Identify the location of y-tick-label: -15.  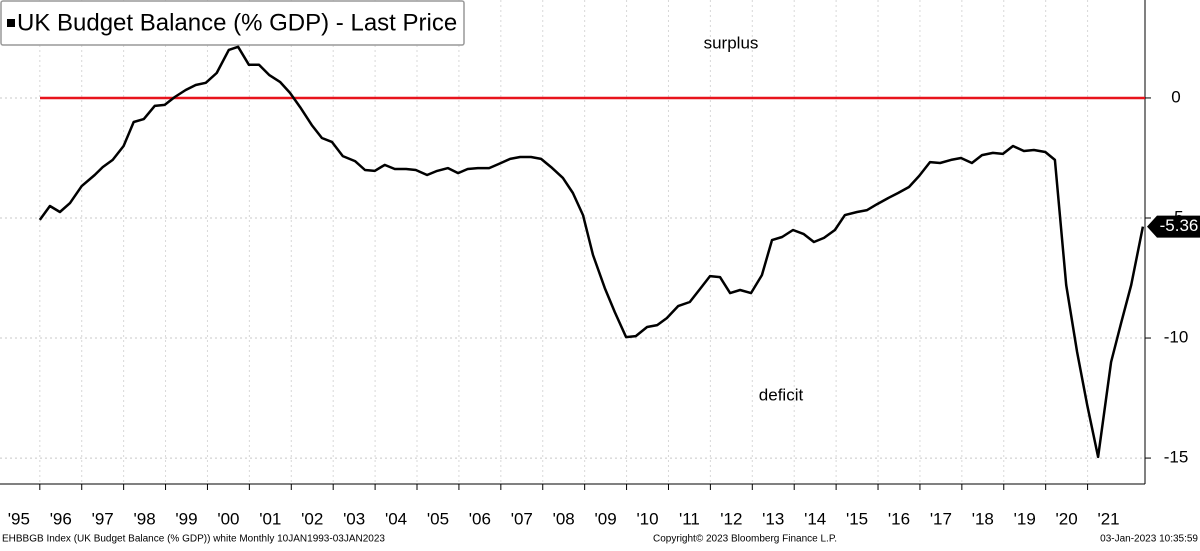
(1176, 457).